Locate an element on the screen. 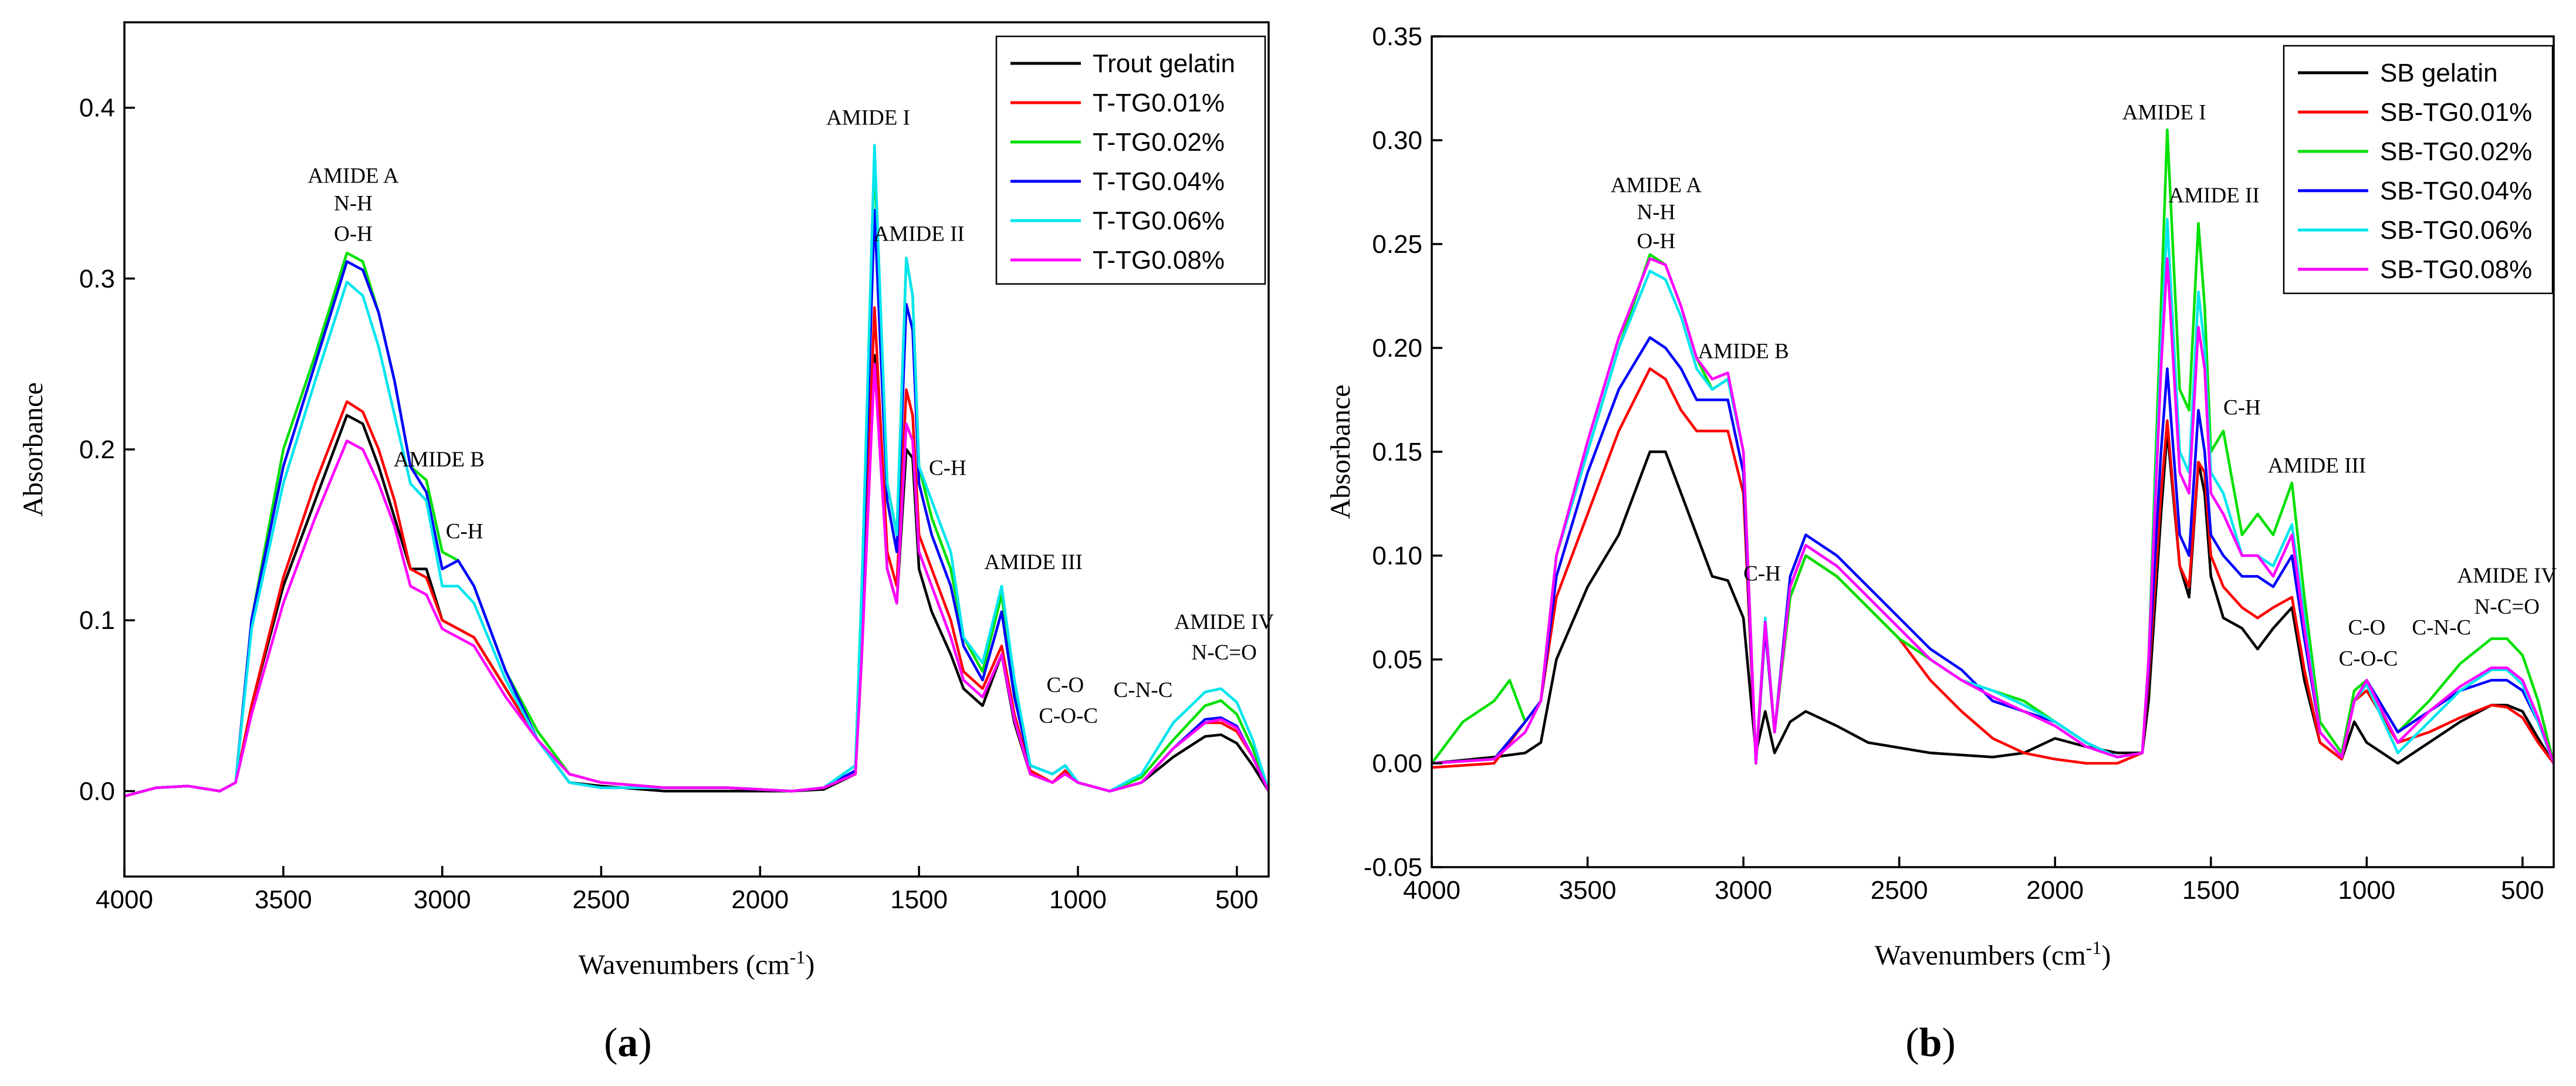  legend-label: SB gelatin is located at coordinates (2439, 73).